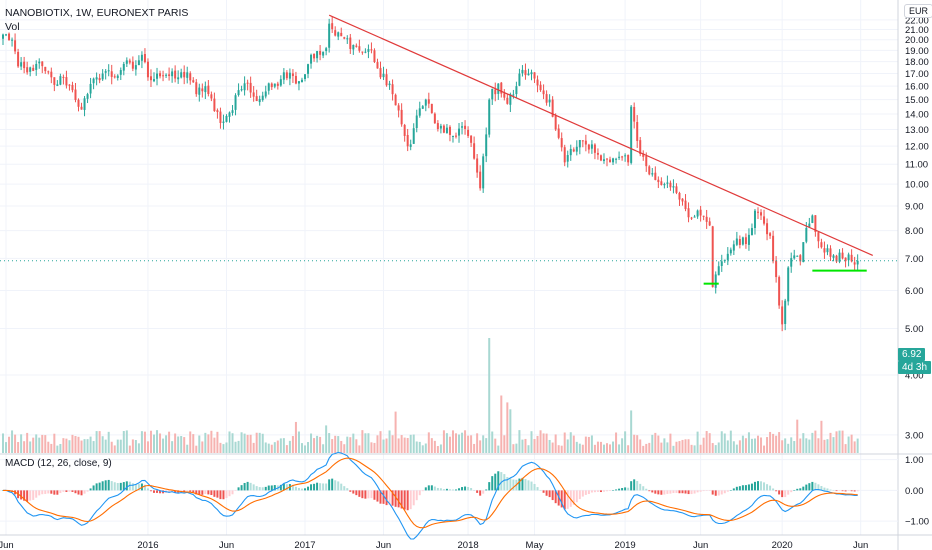 The image size is (932, 550). I want to click on price-tick-label: 12.00, so click(917, 147).